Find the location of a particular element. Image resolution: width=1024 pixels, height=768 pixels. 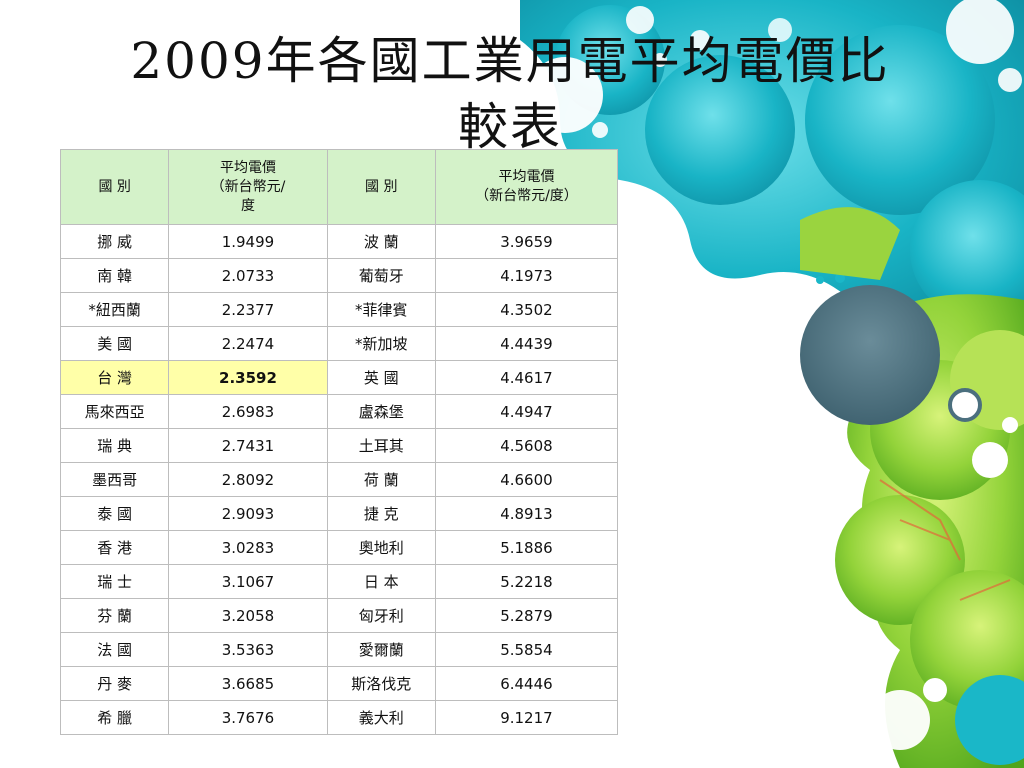

price-left-cell: 2.8092 is located at coordinates (248, 479).